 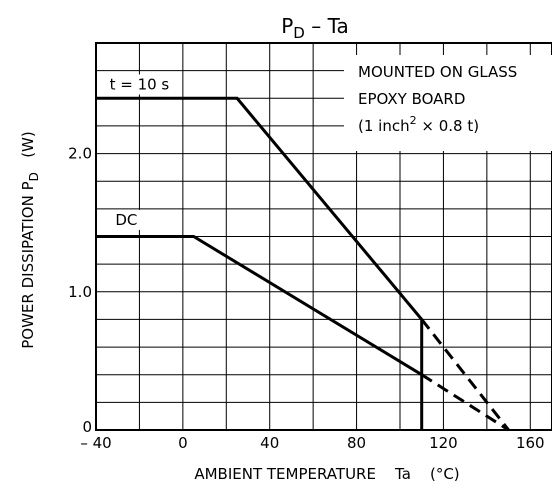 I want to click on series-labels: t = 10 s DC, so click(x=139, y=152).